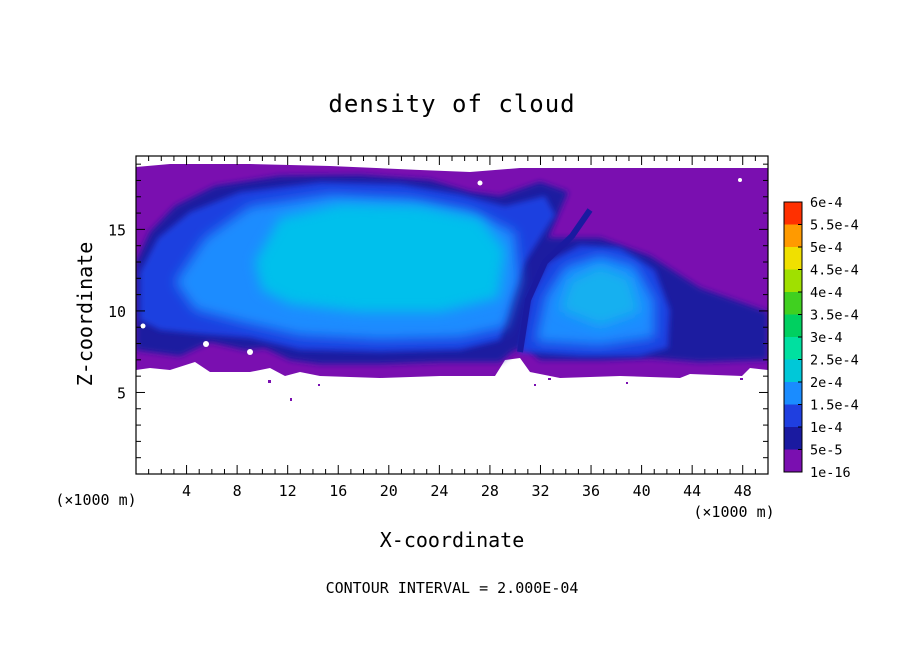 Image resolution: width=904 pixels, height=654 pixels. Describe the element at coordinates (591, 491) in the screenshot. I see `x-tick-label: 36` at that location.